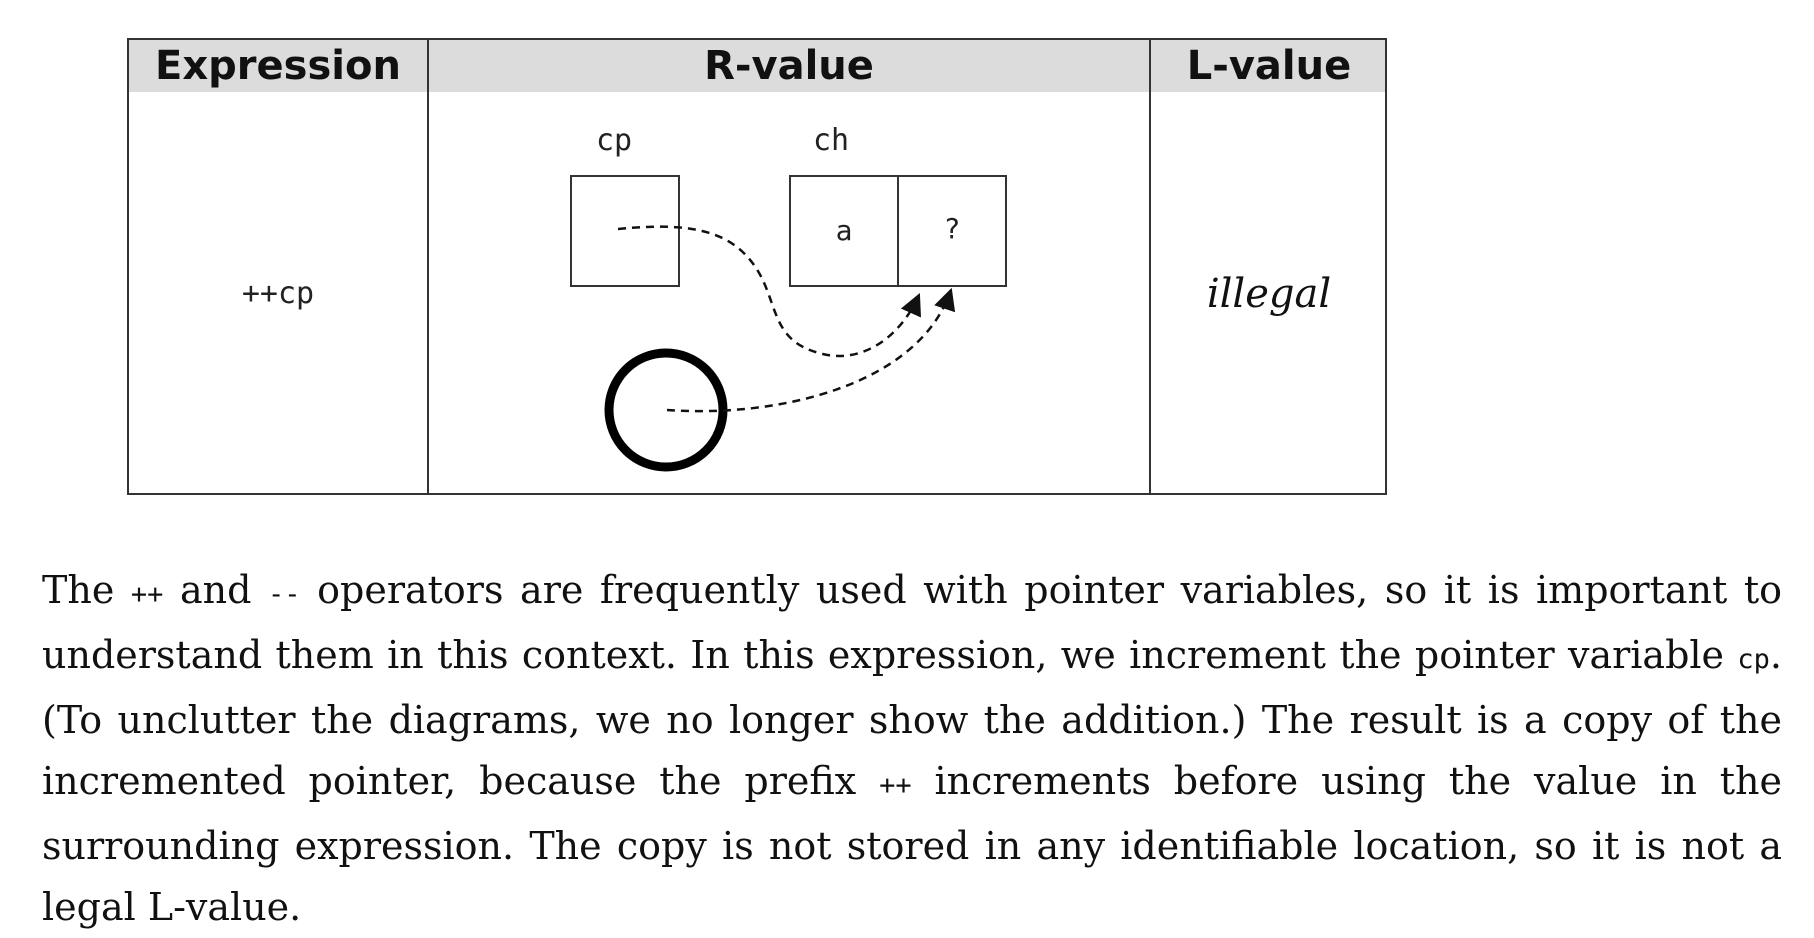  Describe the element at coordinates (284, 594) in the screenshot. I see `inline-code: --` at that location.